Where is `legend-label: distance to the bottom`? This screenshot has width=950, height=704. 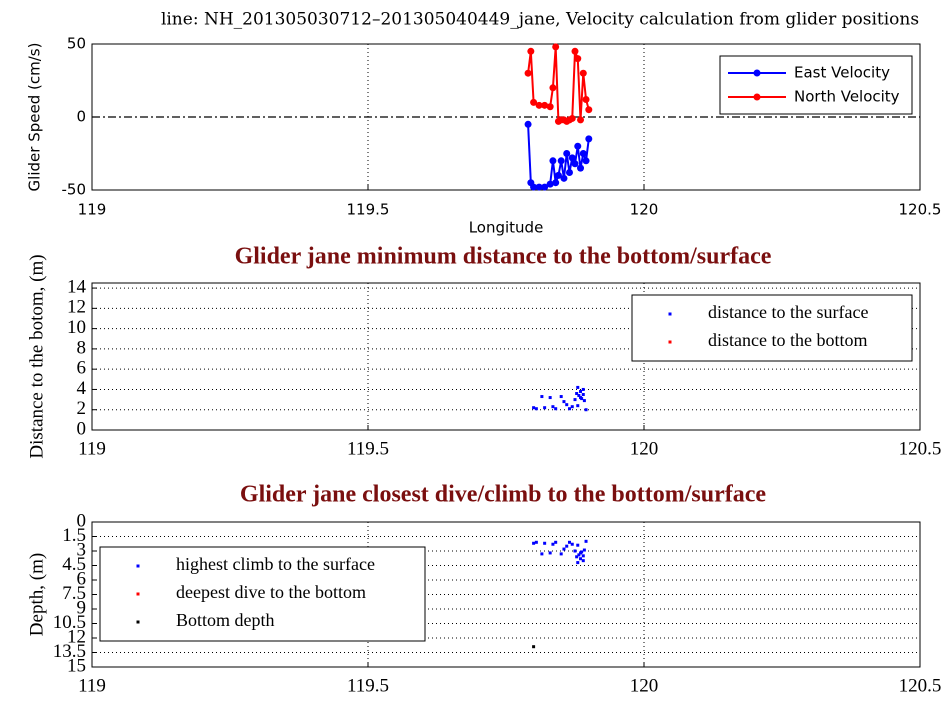 legend-label: distance to the bottom is located at coordinates (787, 340).